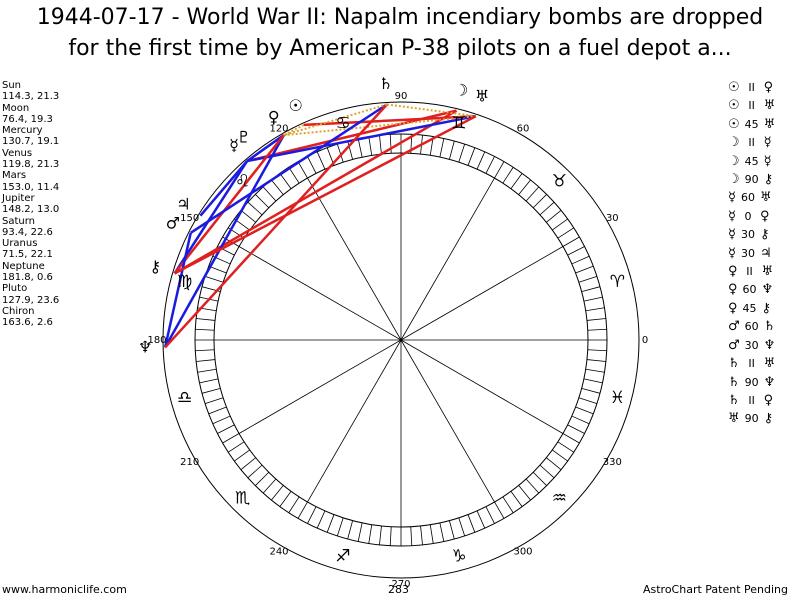 This screenshot has width=800, height=600. I want to click on aspect-planet: ⚷, so click(766, 308).